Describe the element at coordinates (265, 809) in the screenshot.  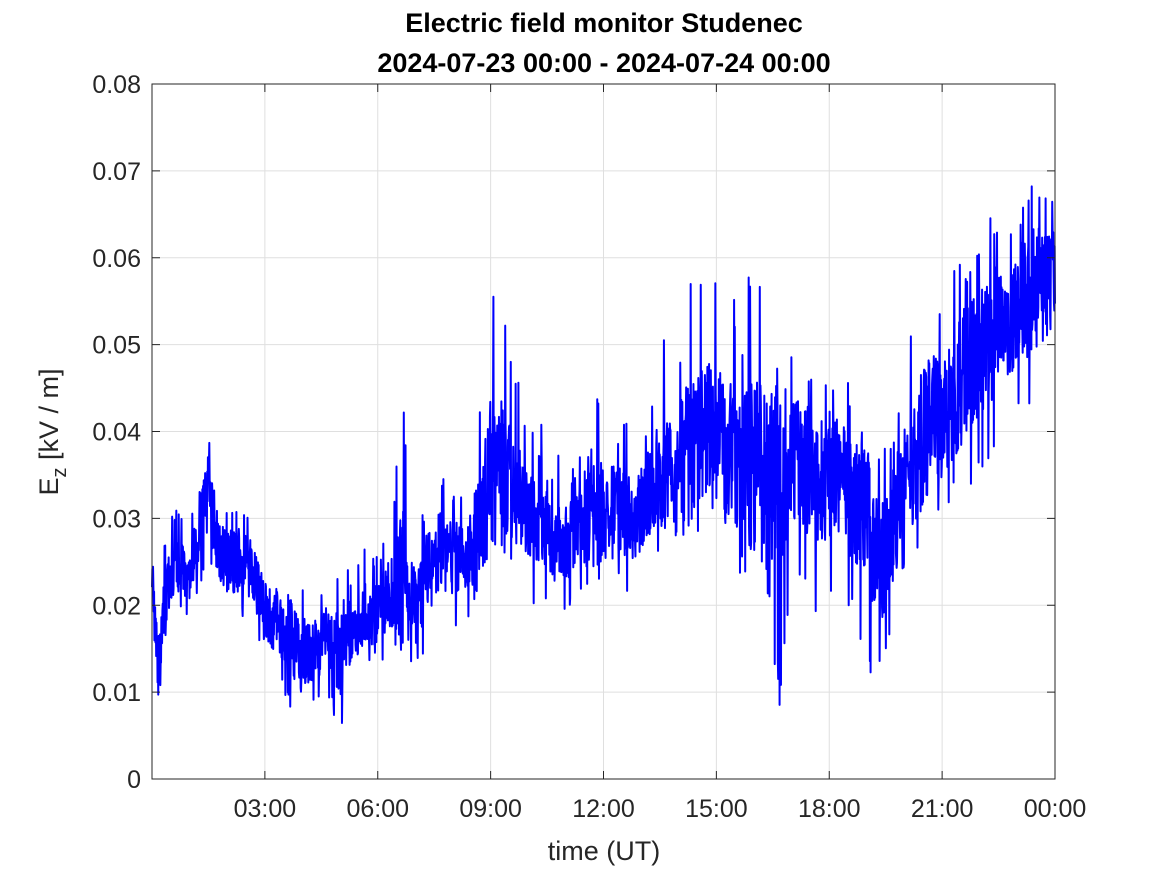
I see `x-tick-label: 03:00` at that location.